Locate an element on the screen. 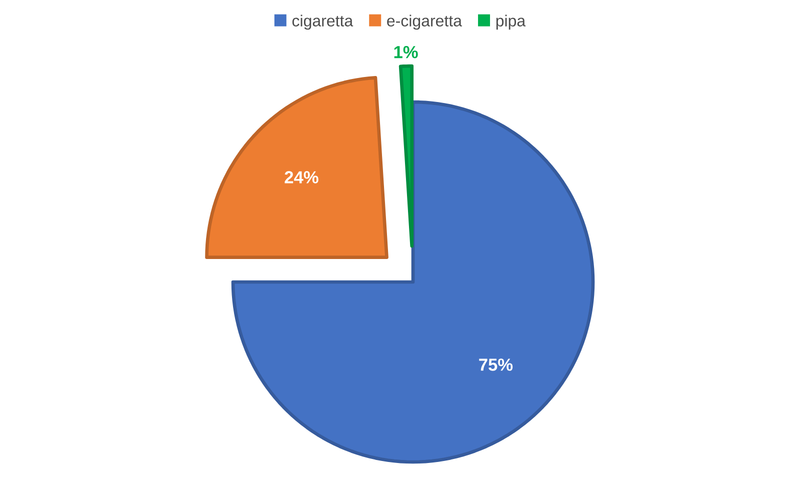 Image resolution: width=800 pixels, height=482 pixels. legend-label: e-cigaretta is located at coordinates (424, 22).